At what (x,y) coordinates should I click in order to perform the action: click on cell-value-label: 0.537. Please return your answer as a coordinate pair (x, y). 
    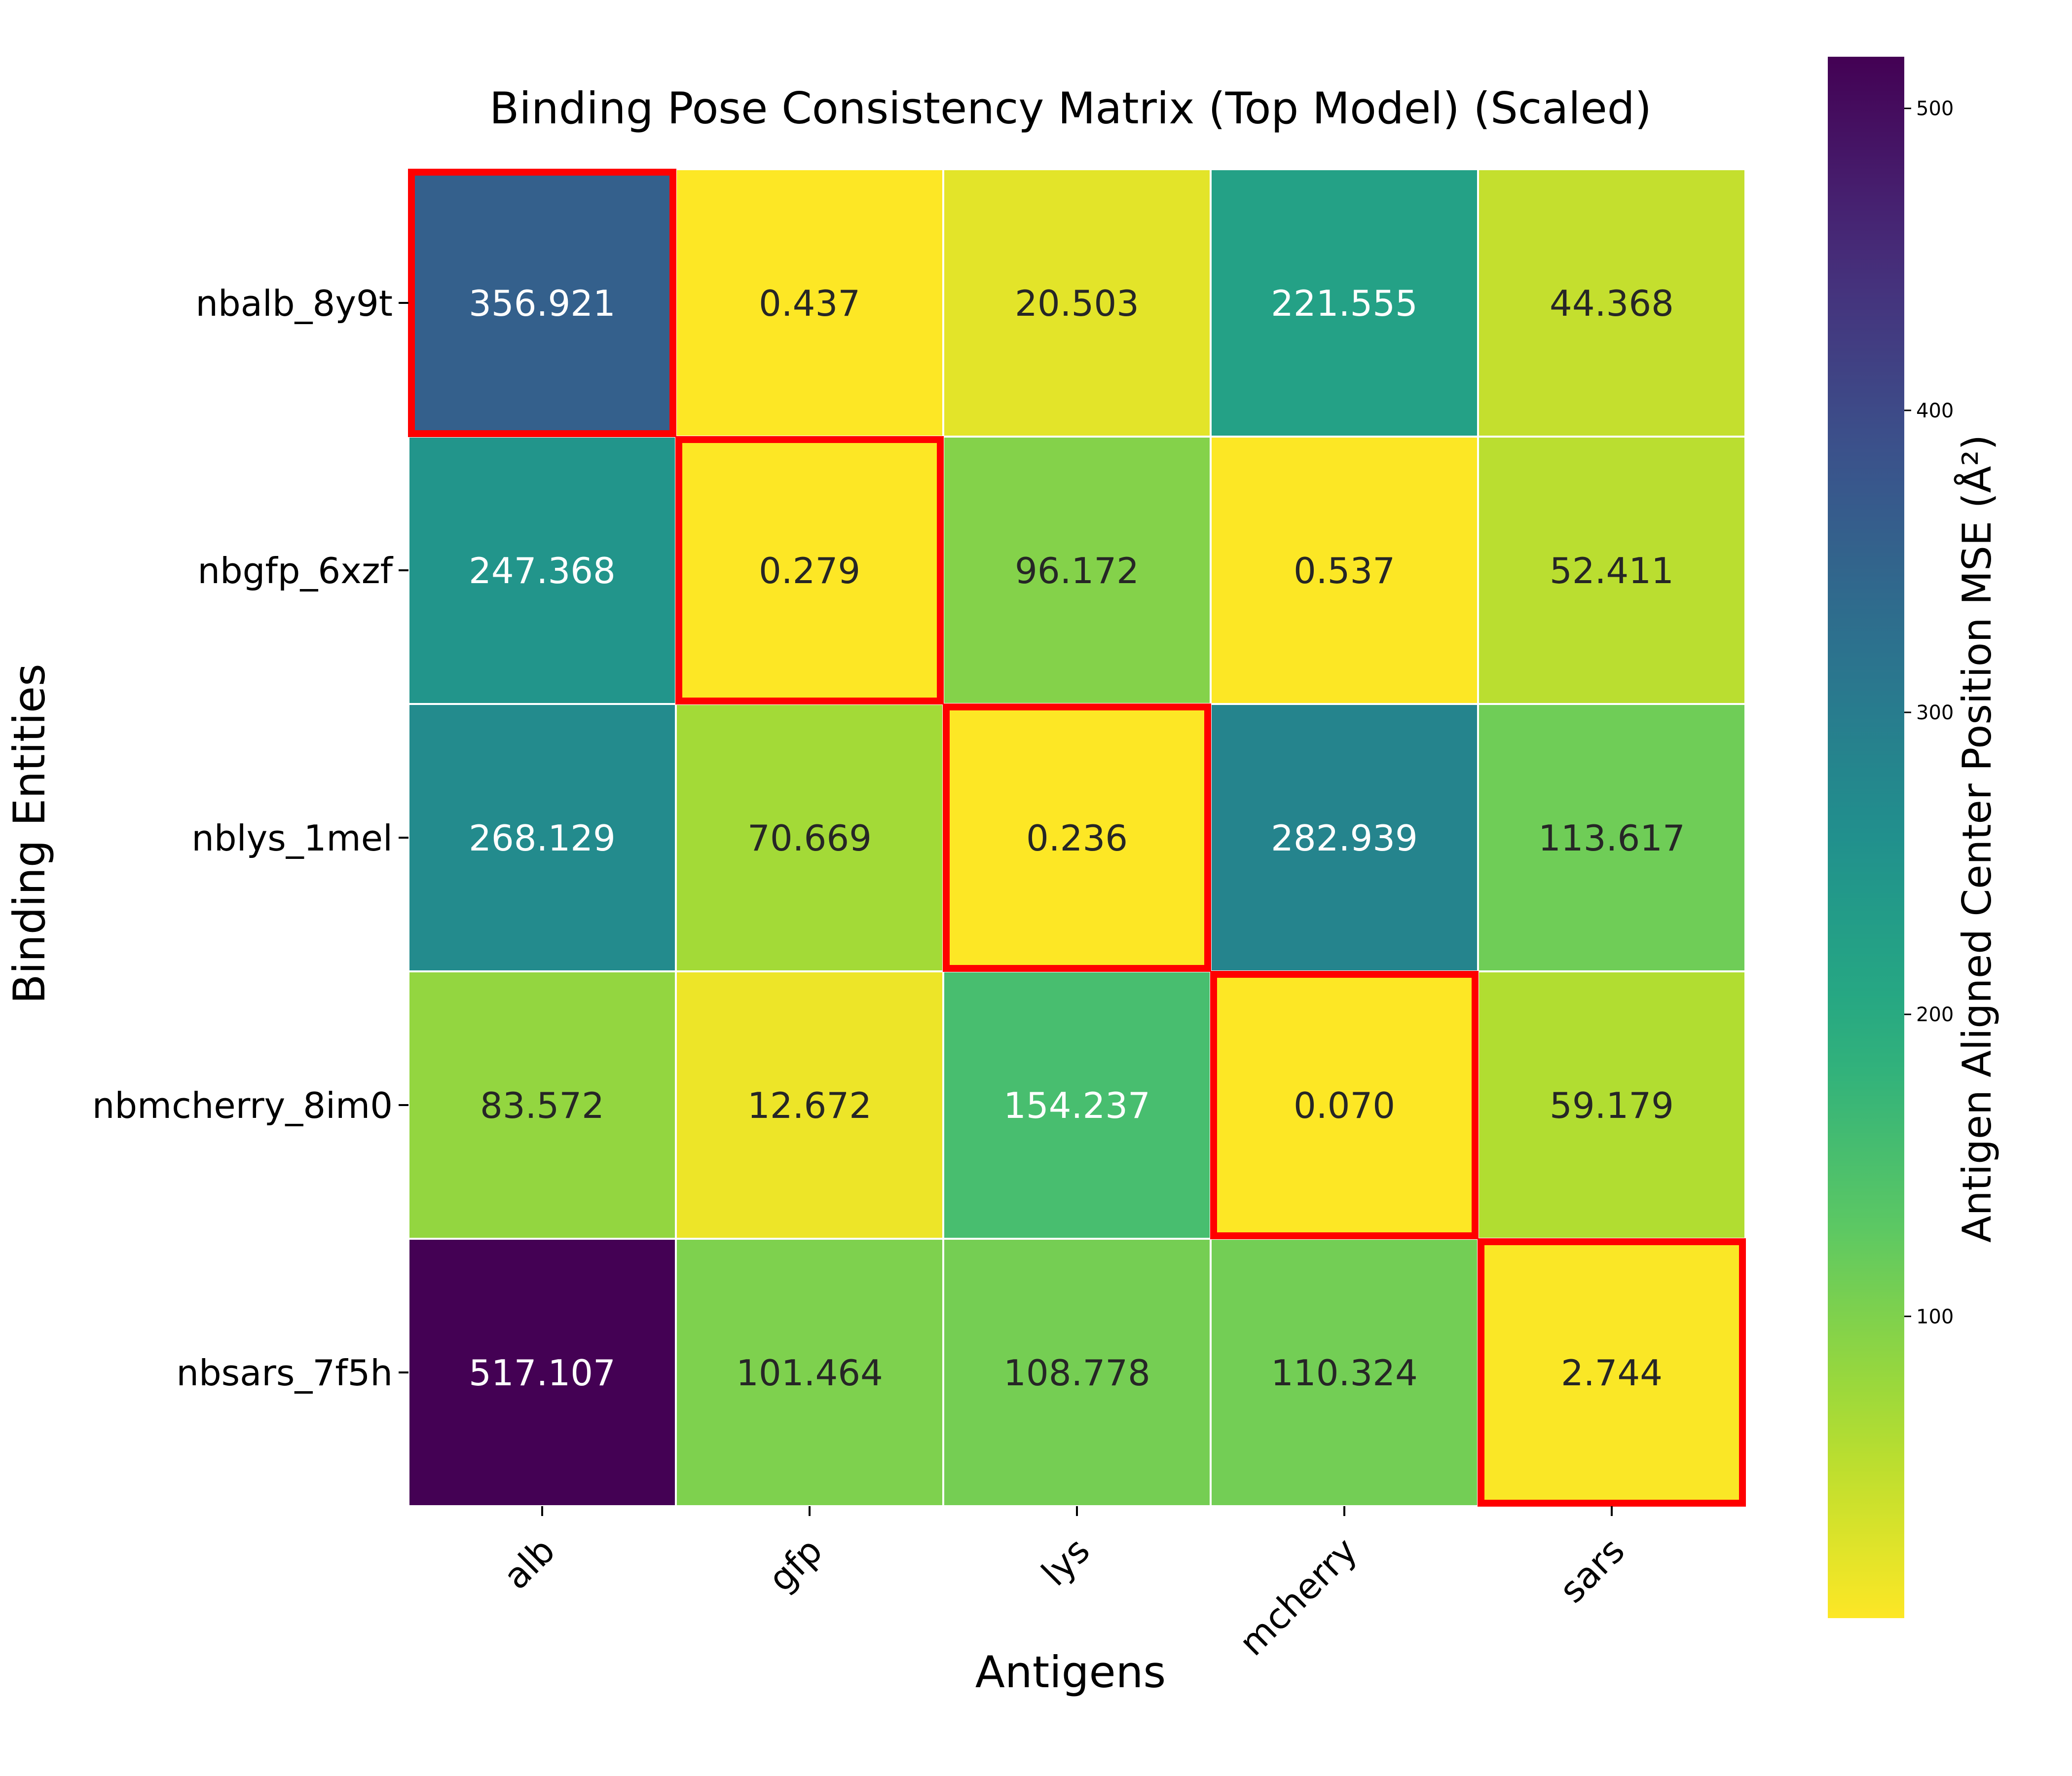
    Looking at the image, I should click on (1344, 571).